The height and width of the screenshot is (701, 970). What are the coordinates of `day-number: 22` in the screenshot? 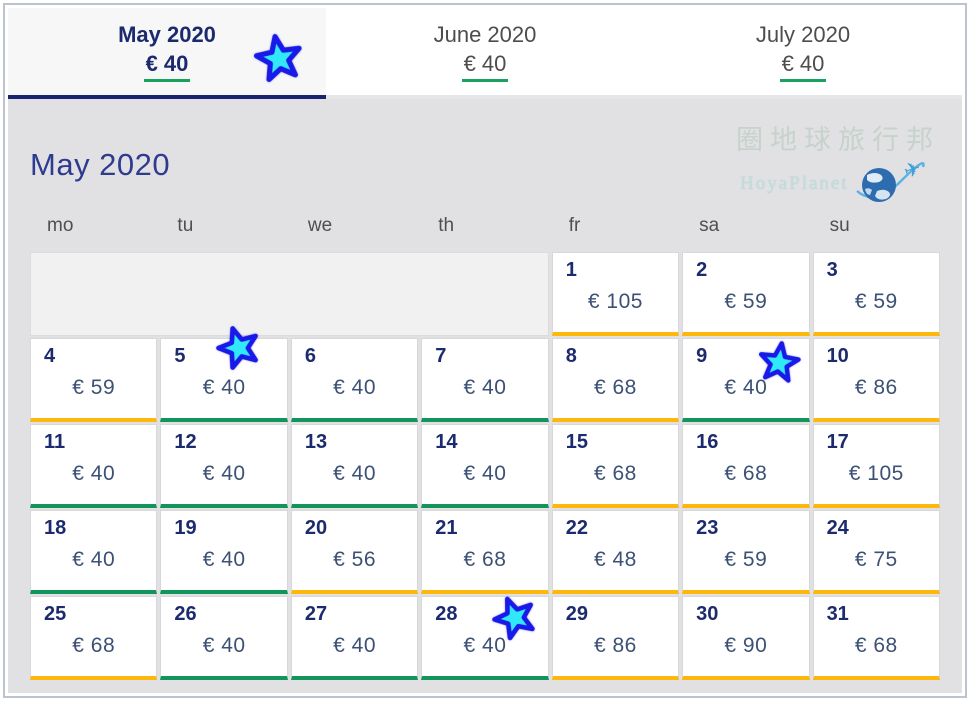 It's located at (576, 528).